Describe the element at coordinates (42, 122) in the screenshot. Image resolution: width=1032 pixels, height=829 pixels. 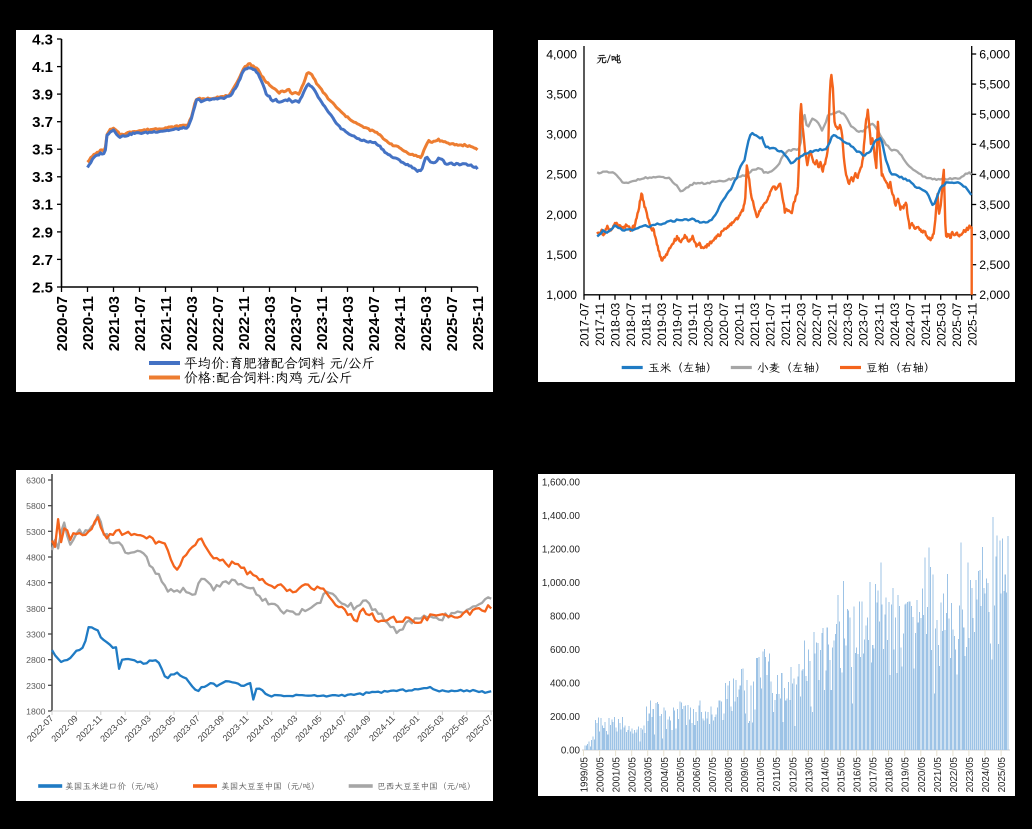
I see `svg-text: 3.7` at that location.